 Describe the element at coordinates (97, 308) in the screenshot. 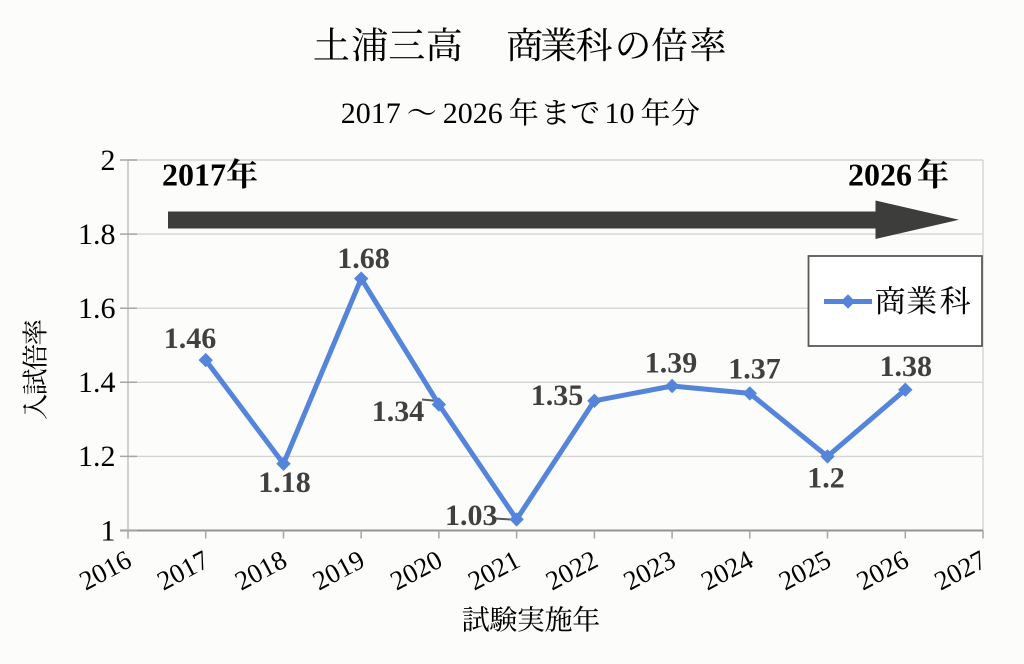

I see `svg-text: 1.6` at that location.